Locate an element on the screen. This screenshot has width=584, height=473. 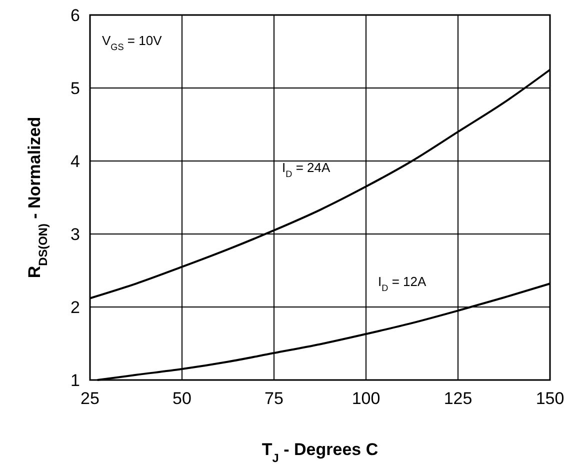
x-tick-label: 150 is located at coordinates (550, 398).